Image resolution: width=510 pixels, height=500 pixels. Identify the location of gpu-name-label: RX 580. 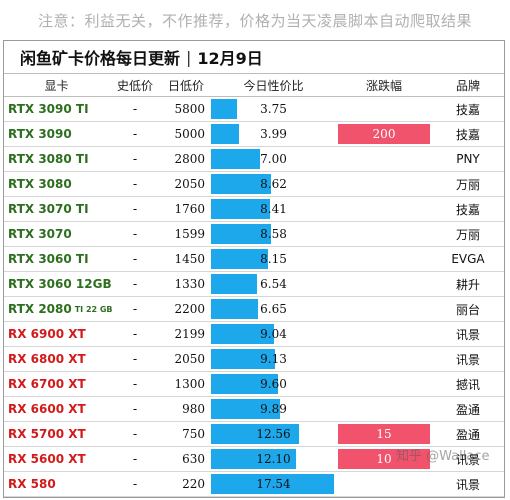
(32, 484).